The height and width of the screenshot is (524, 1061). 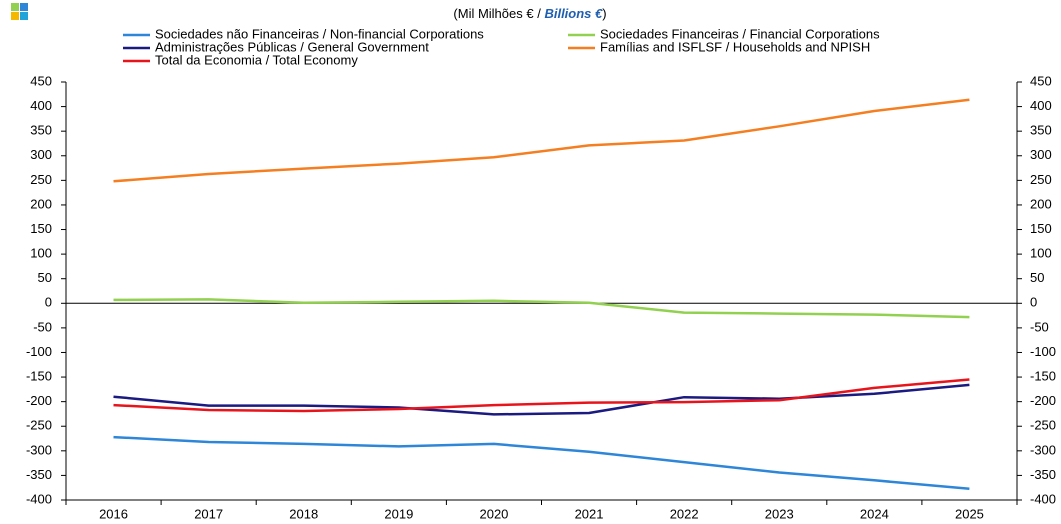 I want to click on y2-tick-label: 350, so click(x=1041, y=130).